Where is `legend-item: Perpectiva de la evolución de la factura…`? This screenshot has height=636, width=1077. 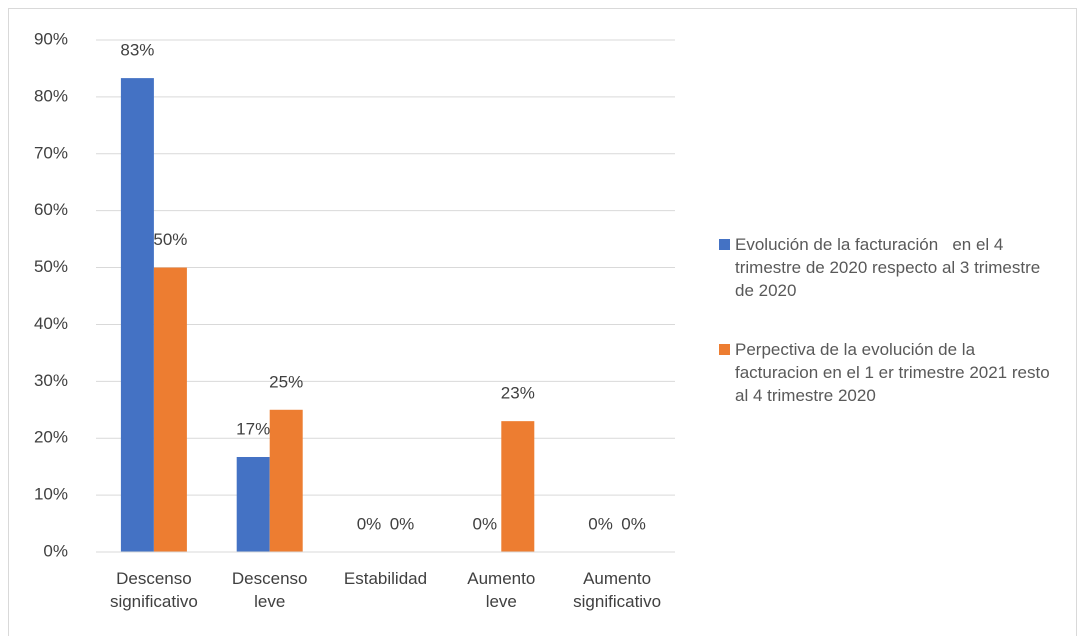
legend-item: Perpectiva de la evolución de la factura… is located at coordinates (889, 372).